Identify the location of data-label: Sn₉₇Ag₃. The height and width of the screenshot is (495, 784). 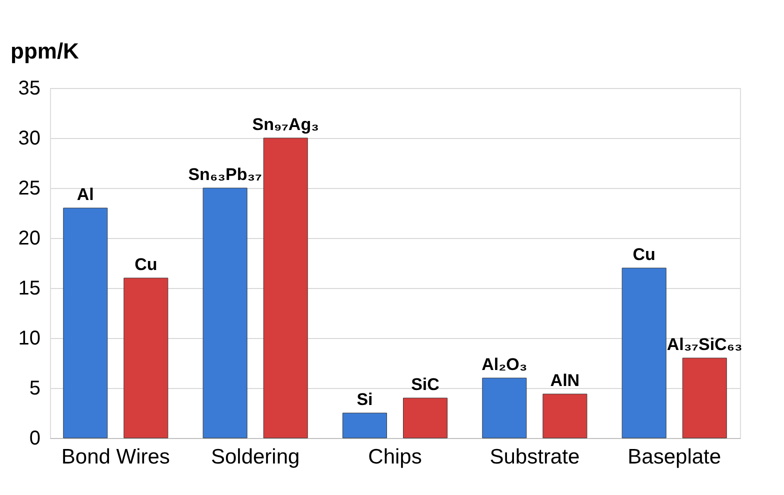
(285, 124).